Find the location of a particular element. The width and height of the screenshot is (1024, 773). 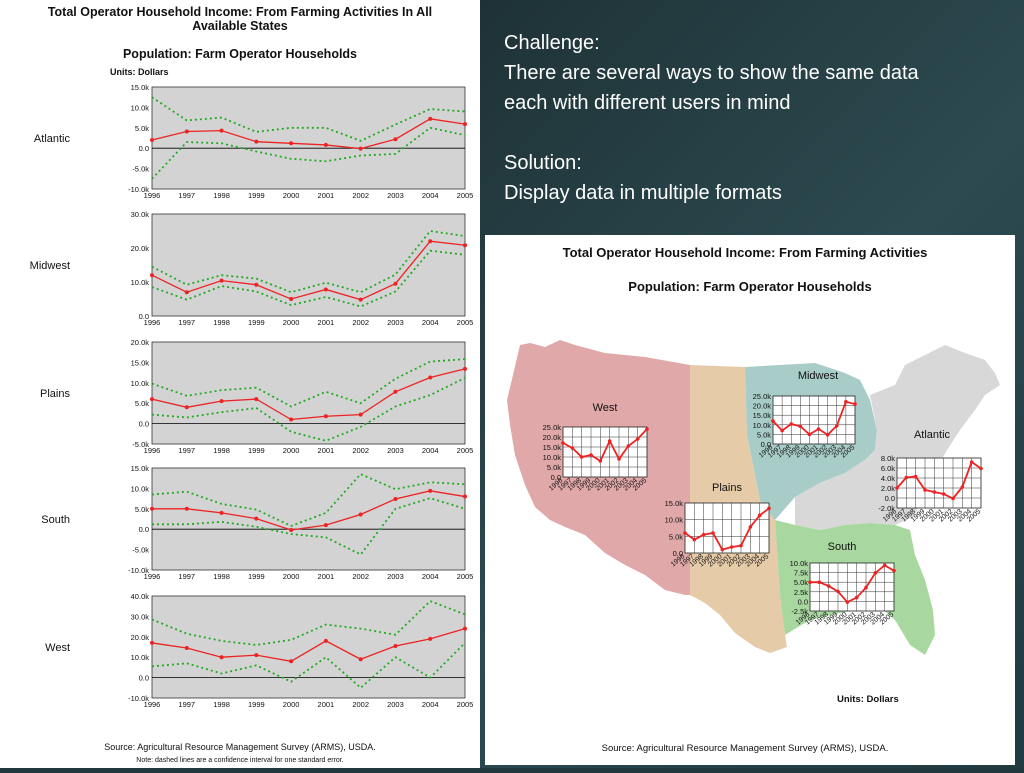

x-tick-label: 2002 is located at coordinates (360, 450).